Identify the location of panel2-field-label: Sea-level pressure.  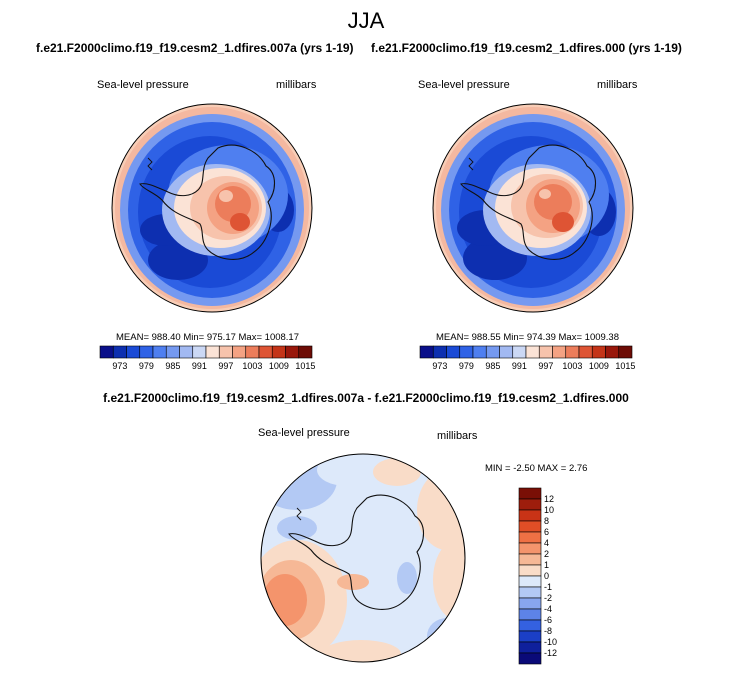
(464, 85).